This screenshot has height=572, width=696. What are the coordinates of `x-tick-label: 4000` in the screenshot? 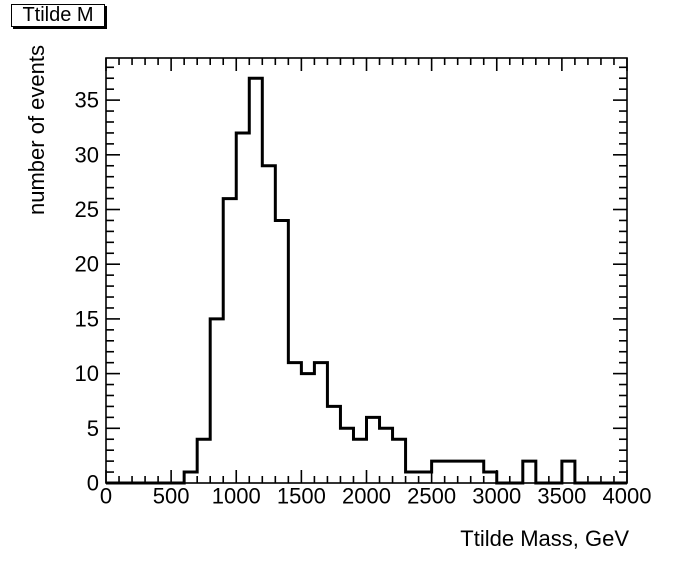 It's located at (627, 496).